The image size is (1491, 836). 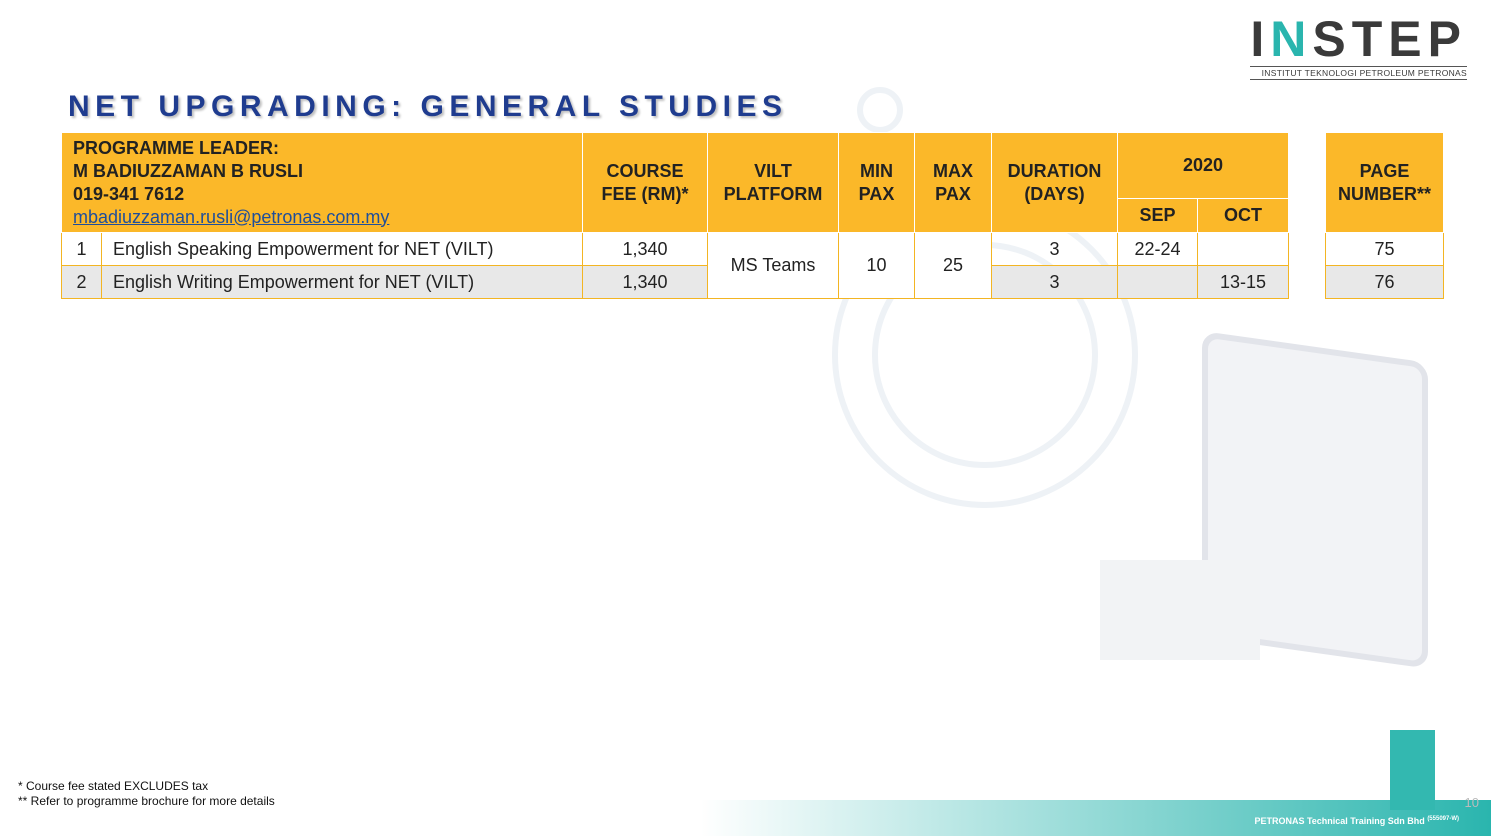 I want to click on header-duration: DURATION (DAYS), so click(x=1054, y=182).